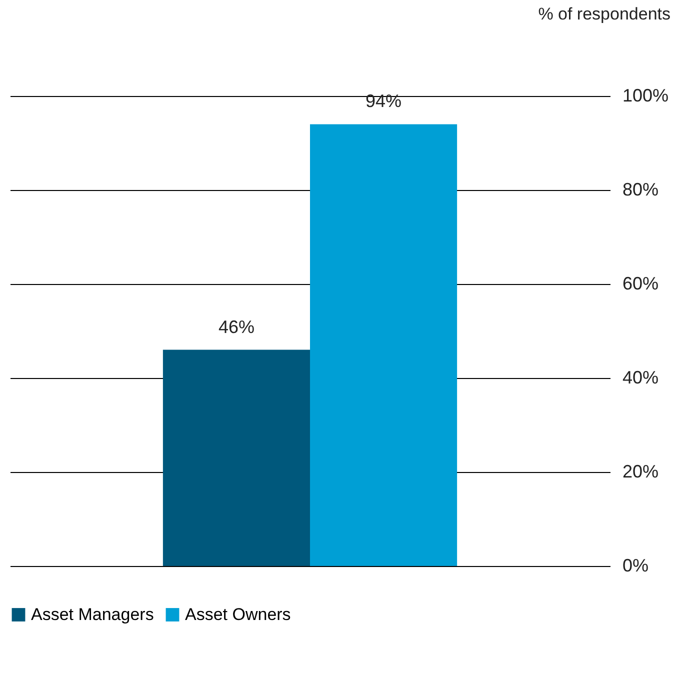 This screenshot has height=684, width=680. Describe the element at coordinates (384, 101) in the screenshot. I see `data-label: 94%` at that location.